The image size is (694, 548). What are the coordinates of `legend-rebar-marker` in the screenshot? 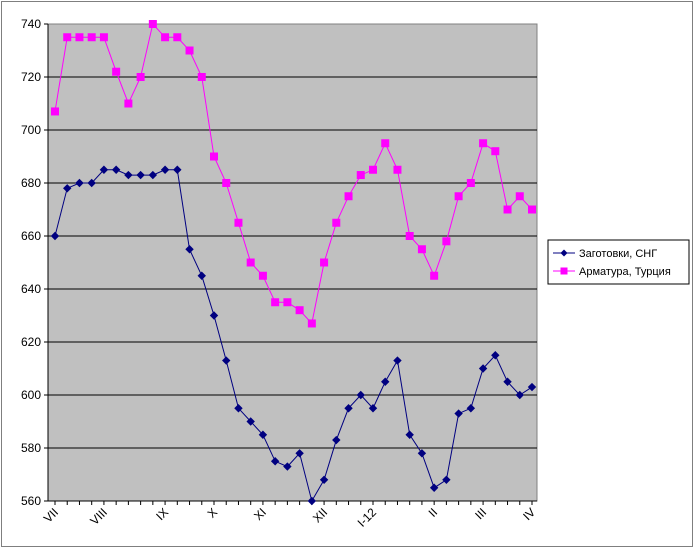 It's located at (564, 271).